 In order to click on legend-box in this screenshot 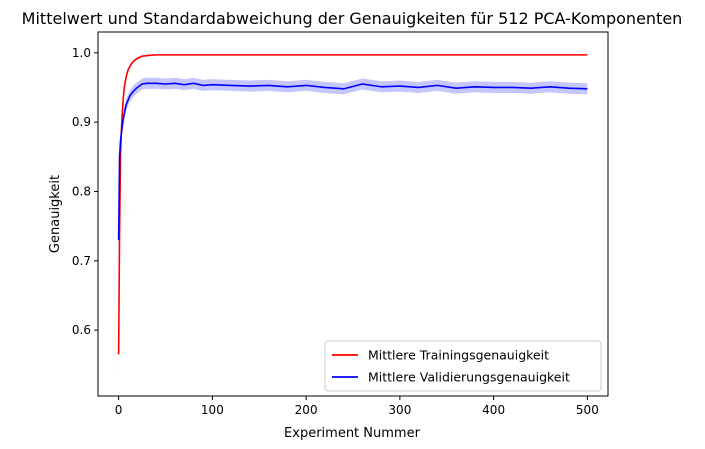, I will do `click(463, 366)`.